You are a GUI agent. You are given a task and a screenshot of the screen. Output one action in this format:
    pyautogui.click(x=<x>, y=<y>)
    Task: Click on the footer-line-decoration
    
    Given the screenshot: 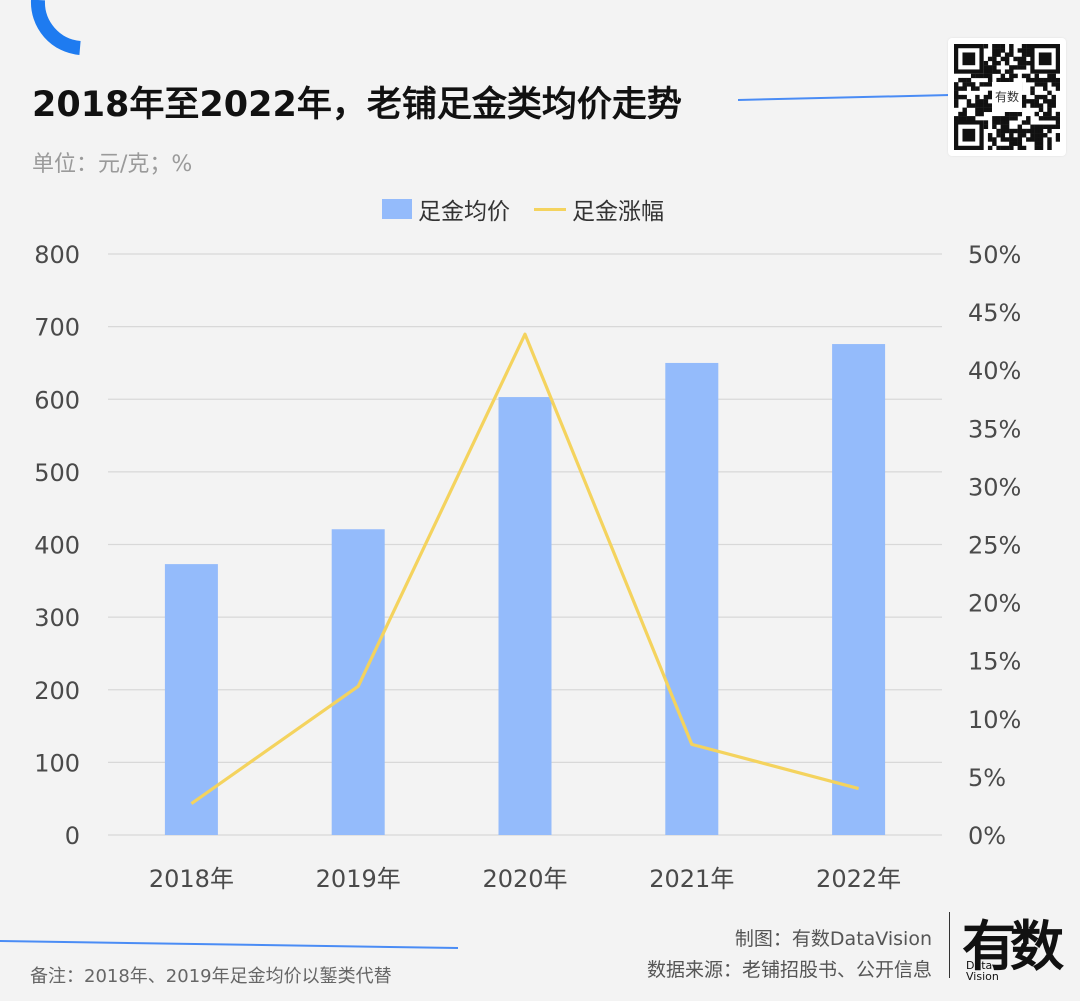 What is the action you would take?
    pyautogui.click(x=229, y=944)
    